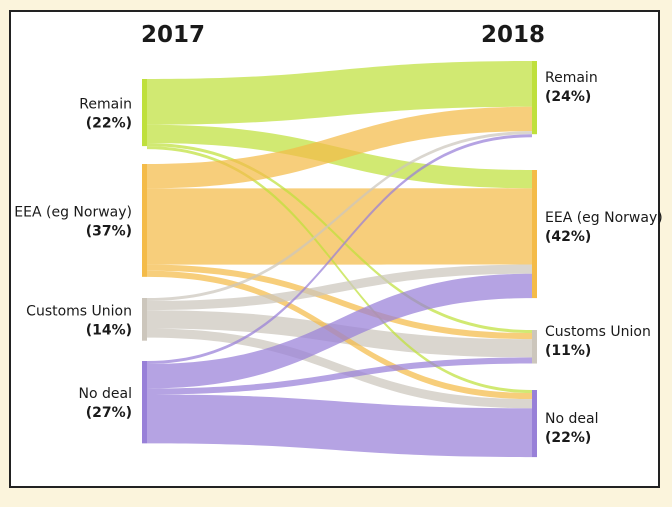  What do you see at coordinates (144, 319) in the screenshot?
I see `node-2017-customs-union` at bounding box center [144, 319].